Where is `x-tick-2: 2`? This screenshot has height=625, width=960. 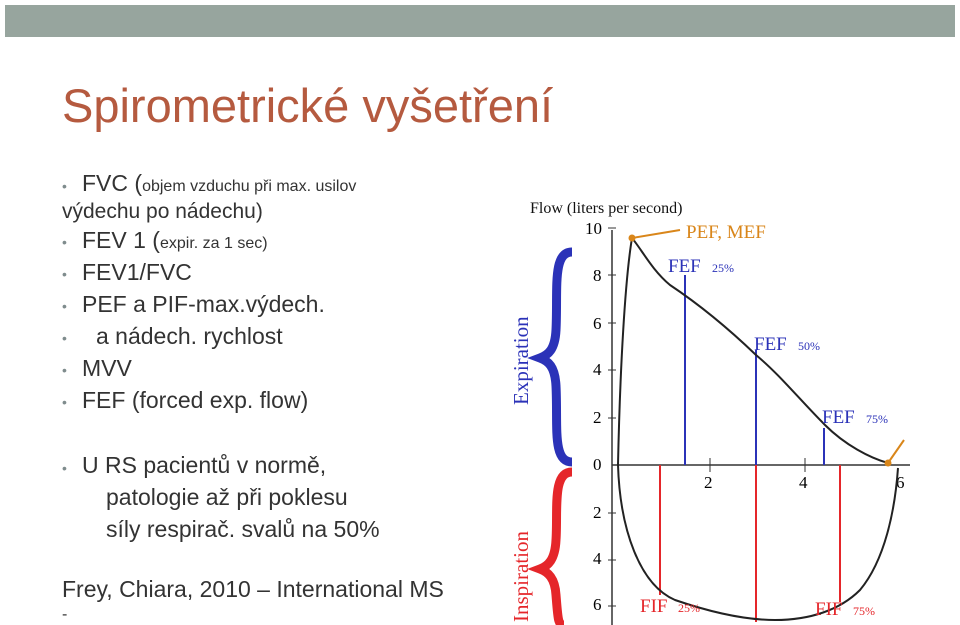
x-tick-2: 2 is located at coordinates (708, 482).